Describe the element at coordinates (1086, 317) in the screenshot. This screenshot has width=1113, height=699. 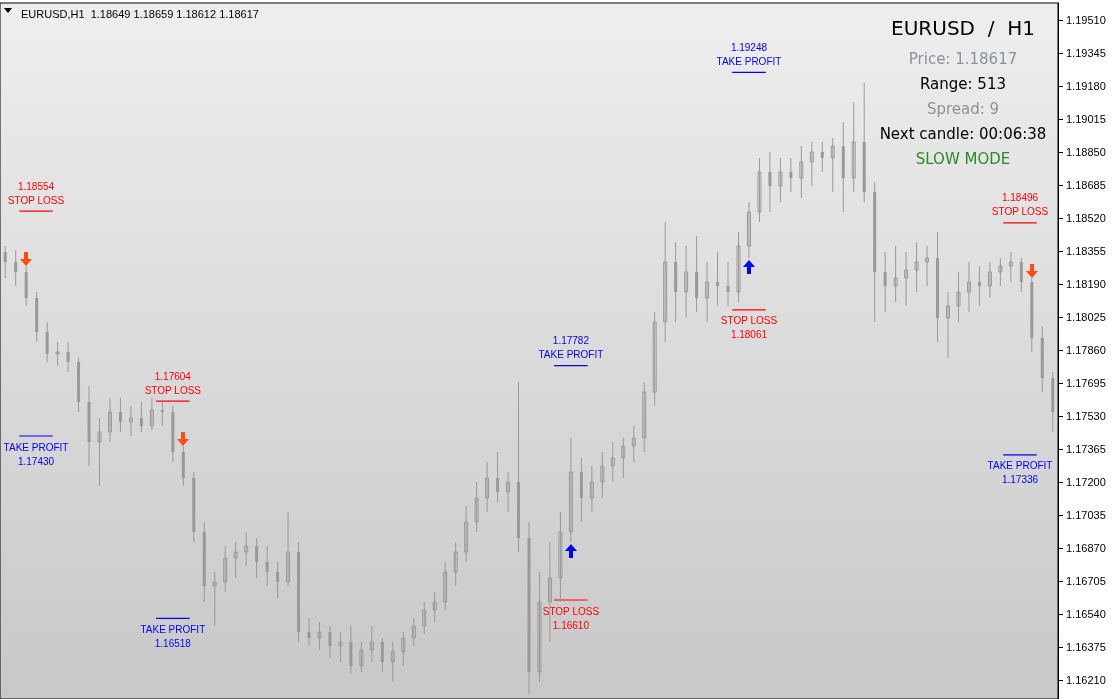
I see `y-tick-label: 1.18025` at that location.